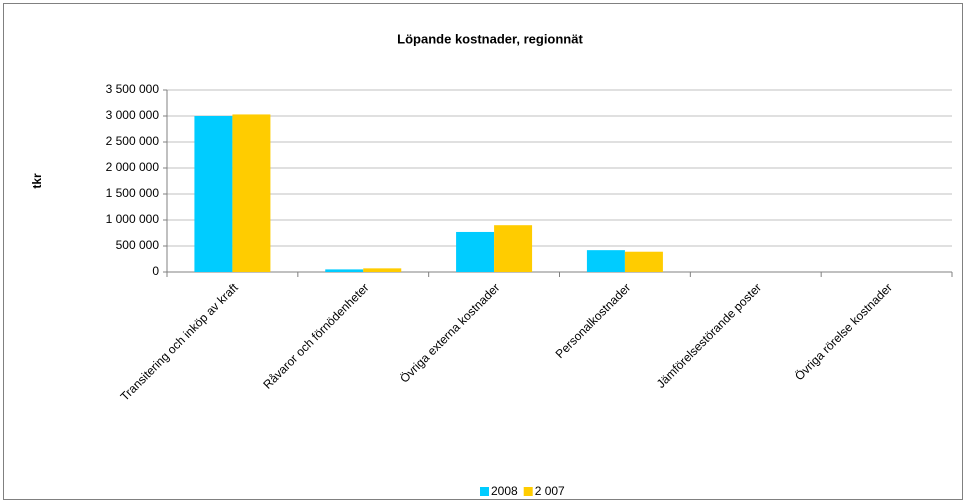  What do you see at coordinates (550, 491) in the screenshot?
I see `legend-label: 2 007` at bounding box center [550, 491].